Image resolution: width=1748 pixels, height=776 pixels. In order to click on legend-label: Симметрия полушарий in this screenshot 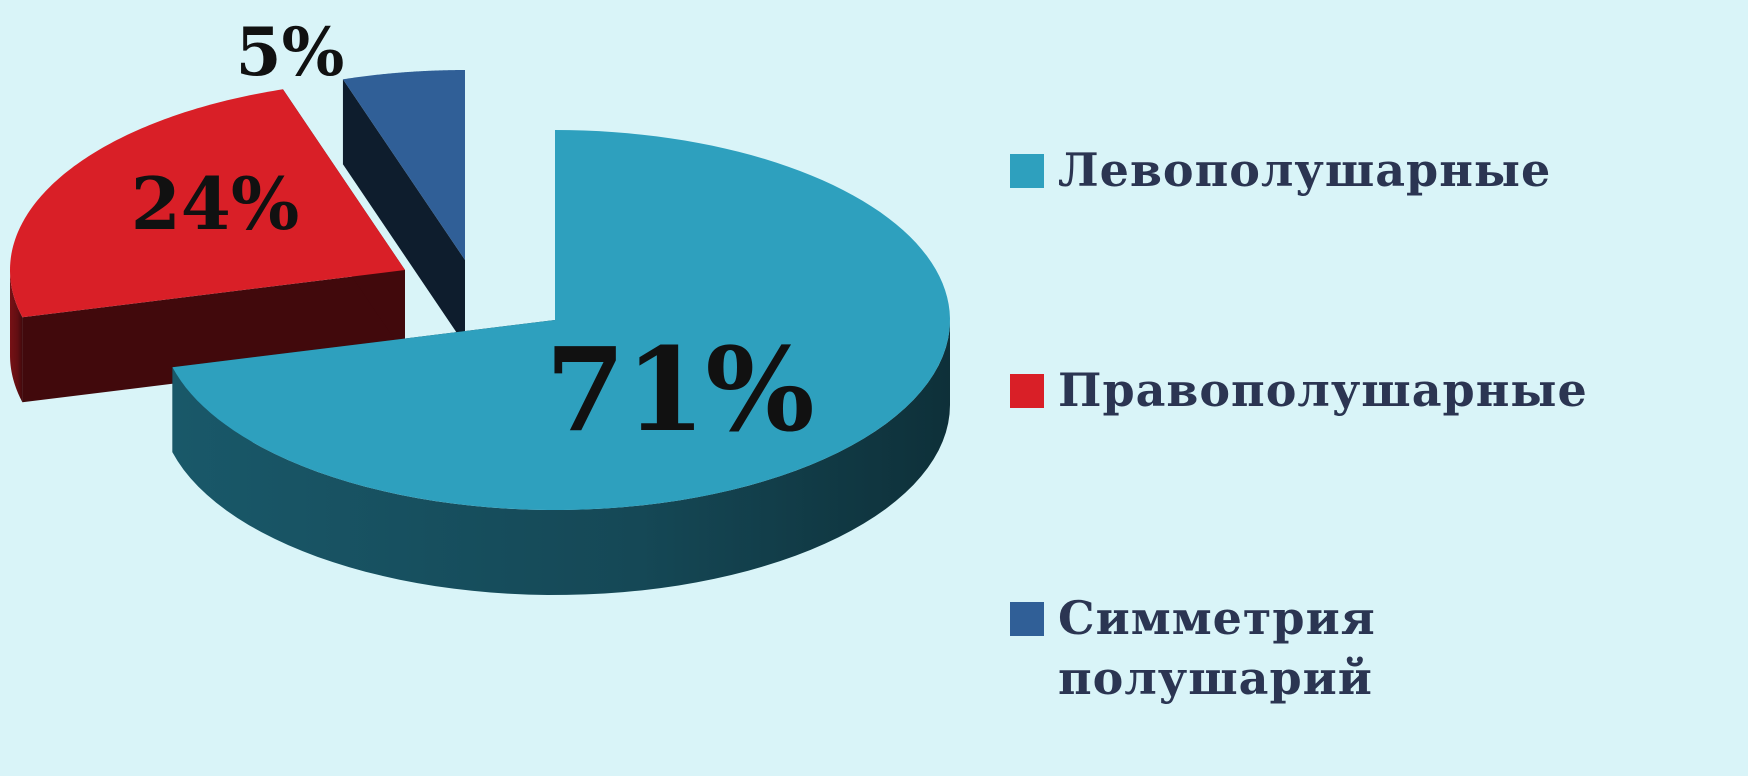, I will do `click(1217, 648)`.